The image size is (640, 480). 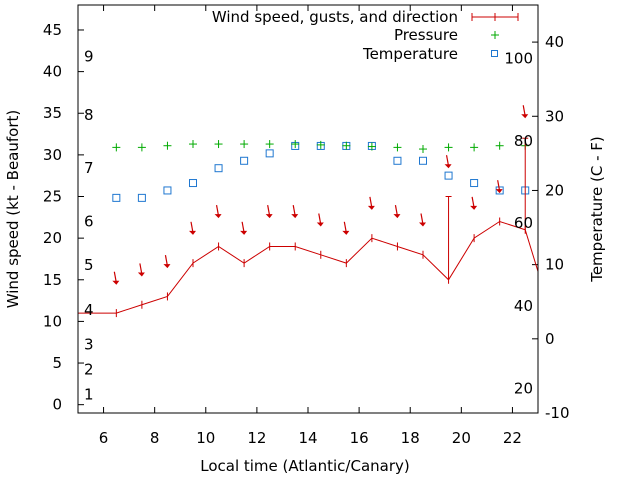 I want to click on fahrenheit-label: 80, so click(x=523, y=141).